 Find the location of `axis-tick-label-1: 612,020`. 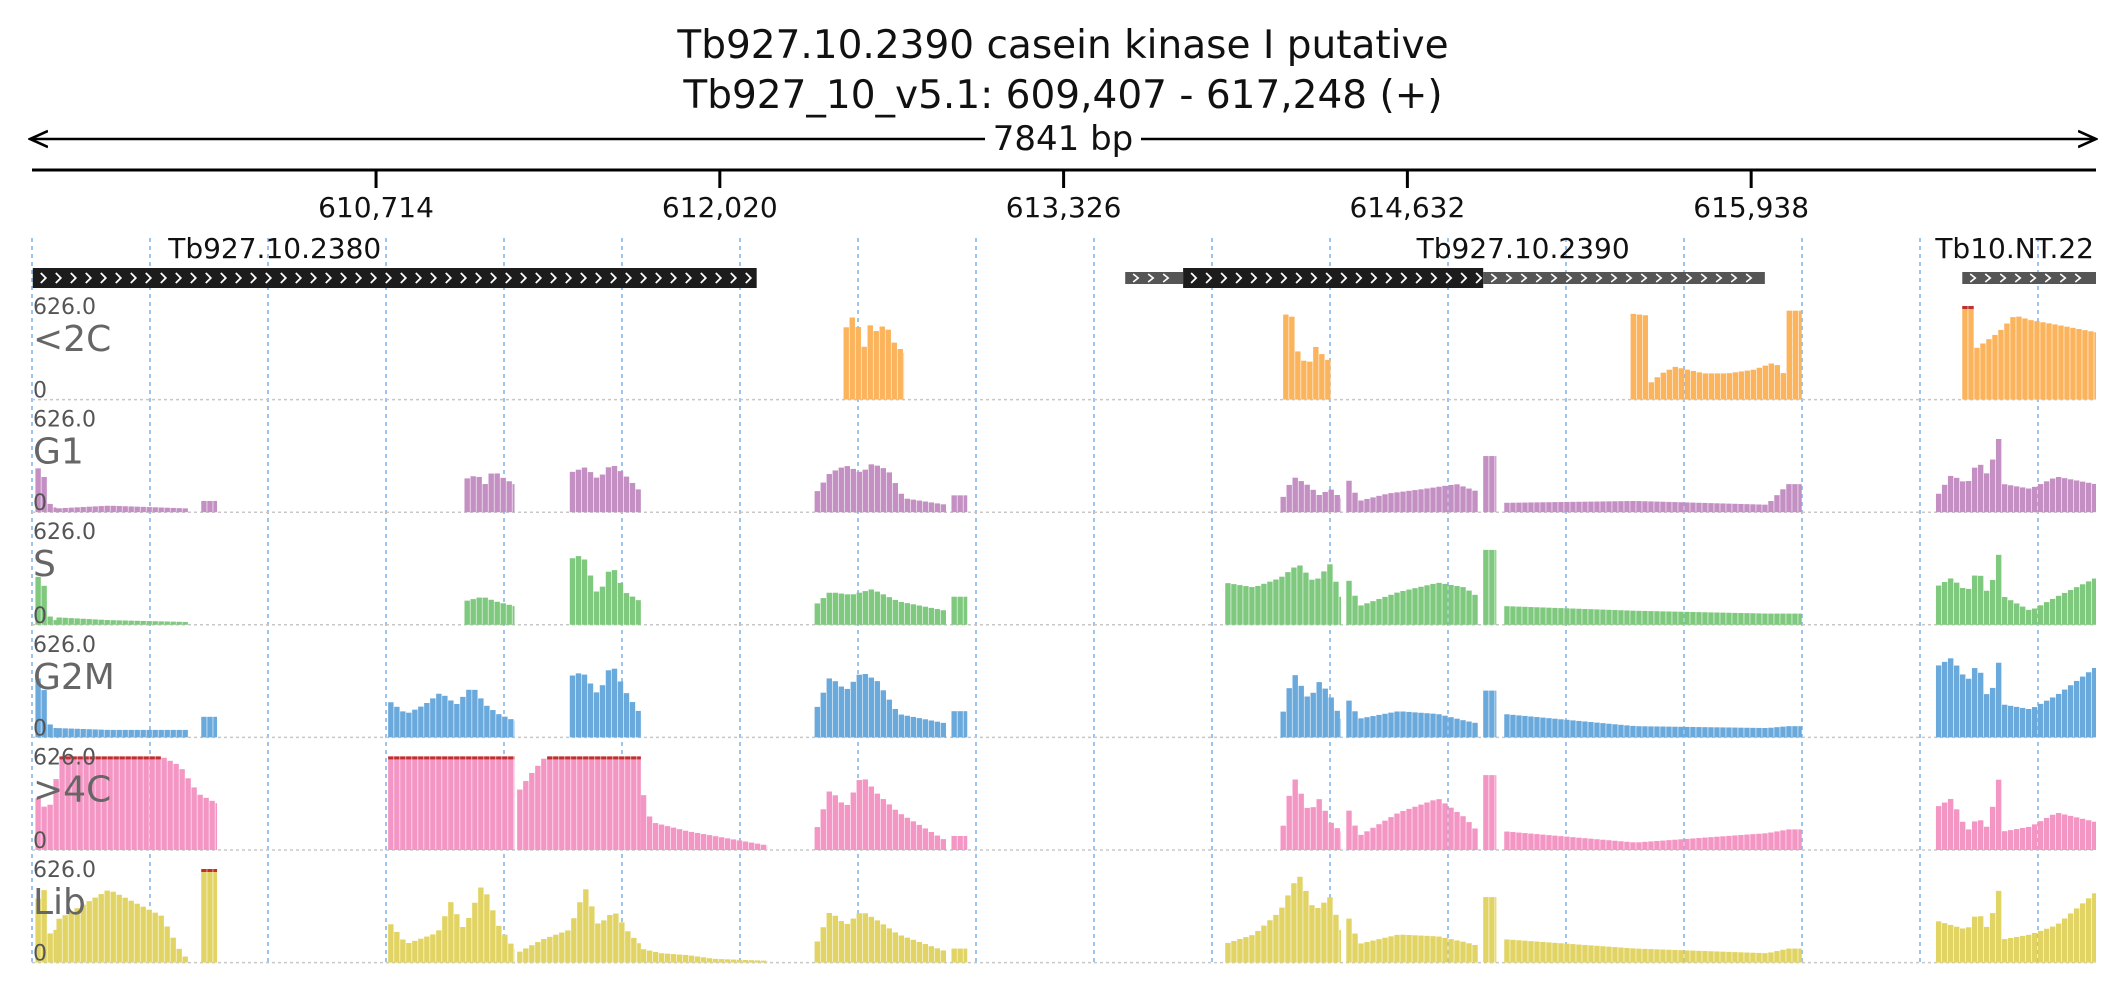

axis-tick-label-1: 612,020 is located at coordinates (720, 207).